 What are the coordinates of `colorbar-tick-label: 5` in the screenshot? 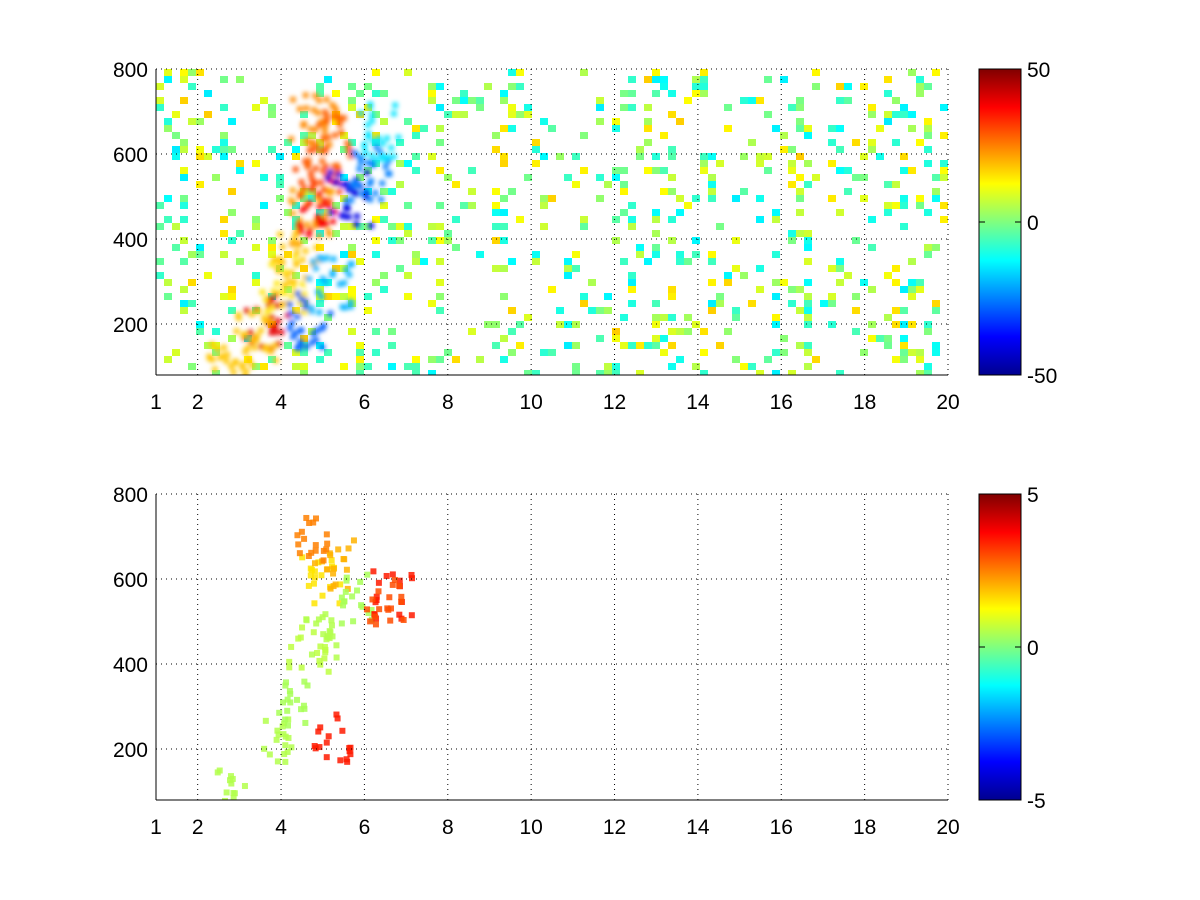 It's located at (1033, 495).